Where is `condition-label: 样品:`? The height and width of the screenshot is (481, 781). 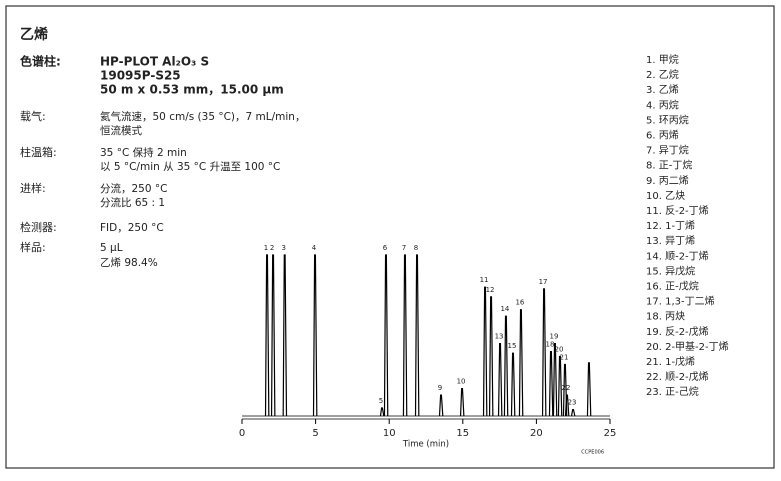
condition-label: 样品: is located at coordinates (33, 247).